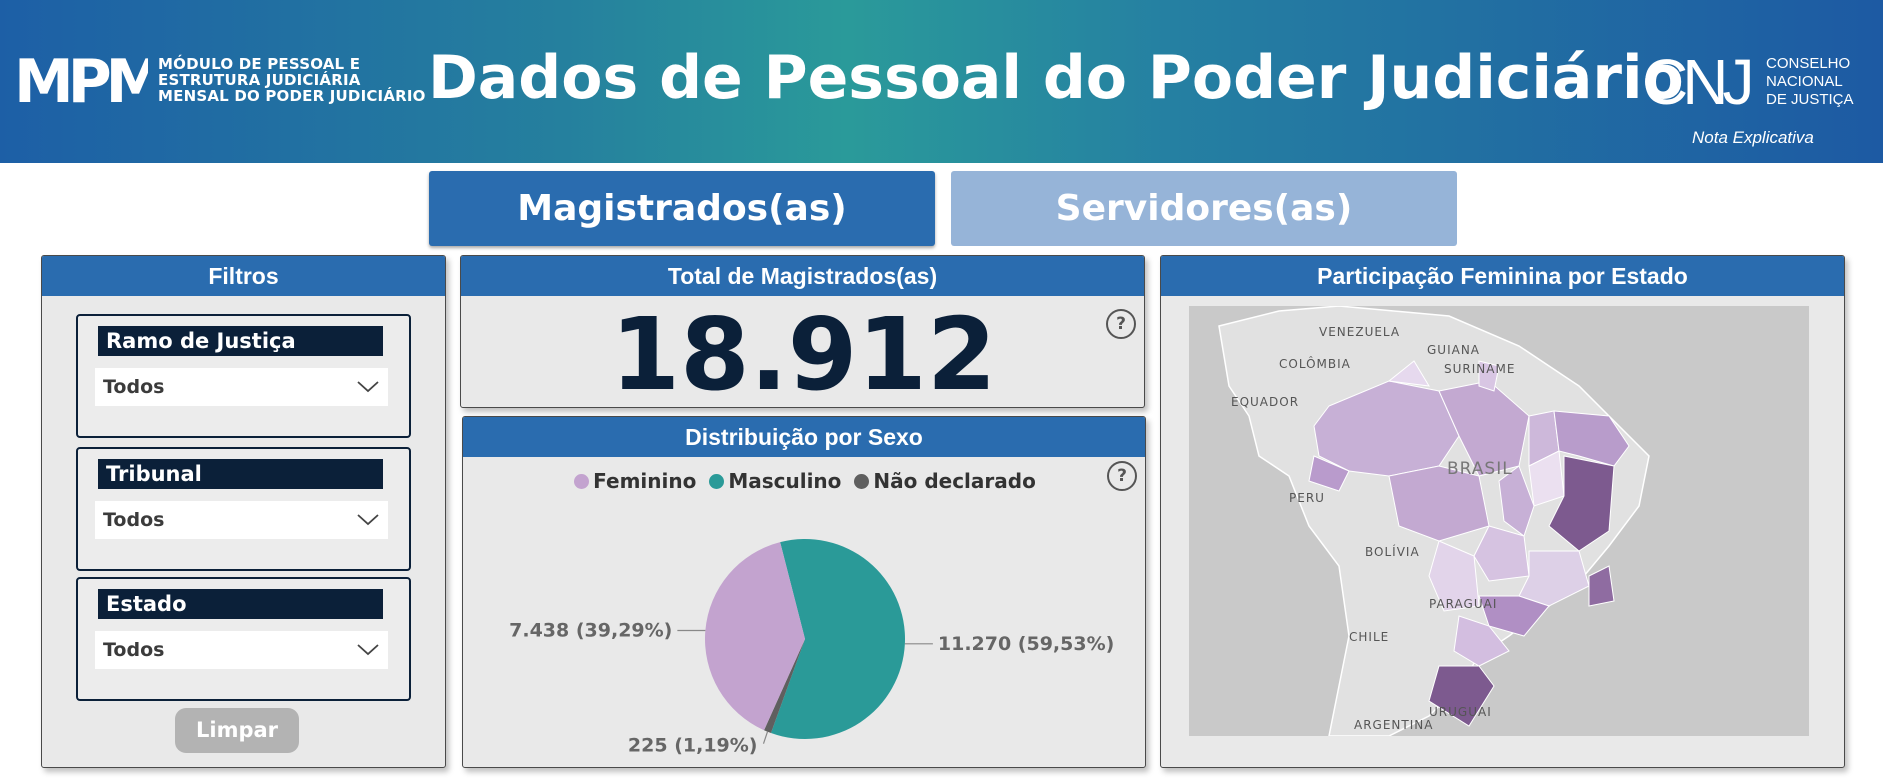 The height and width of the screenshot is (780, 1883). What do you see at coordinates (1454, 576) in the screenshot?
I see `state-mato-grosso-do-sul` at bounding box center [1454, 576].